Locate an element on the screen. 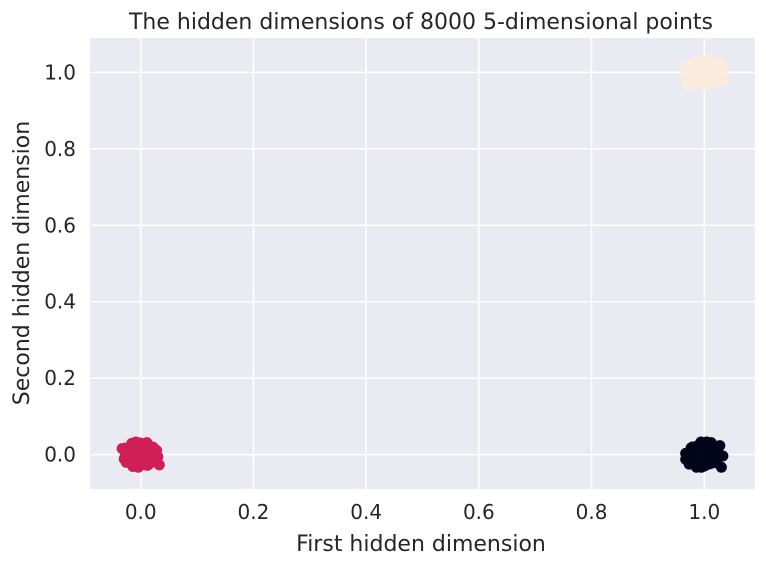  x-tick-label: 0.2 is located at coordinates (254, 512).